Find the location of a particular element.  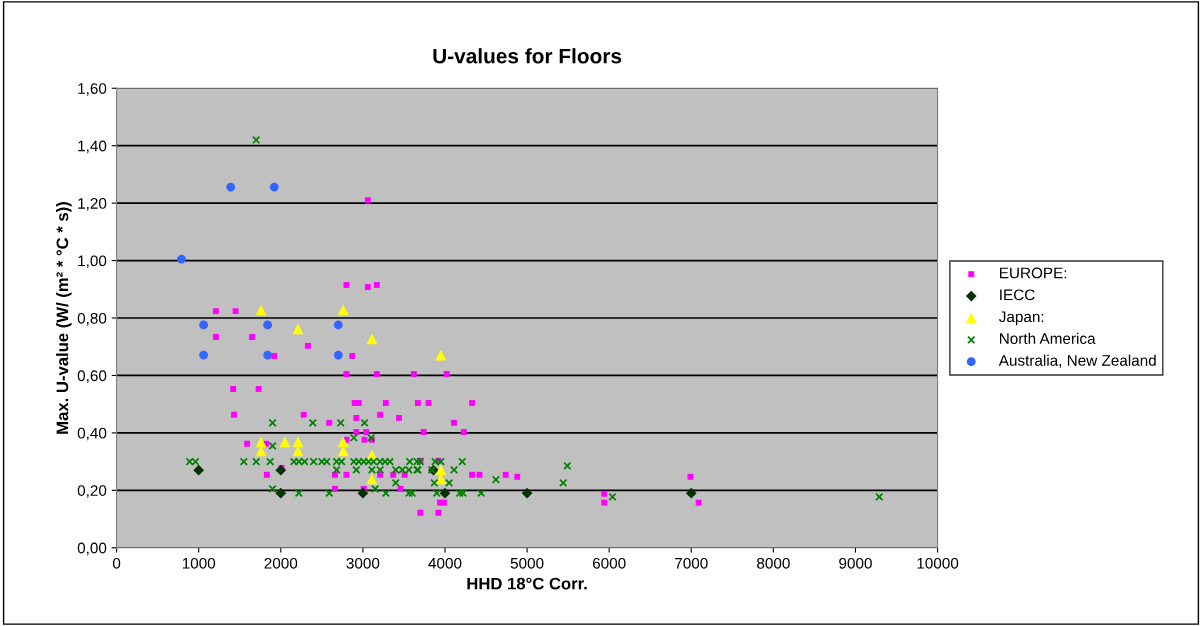

y-tick-label: 0,80 is located at coordinates (92, 319).